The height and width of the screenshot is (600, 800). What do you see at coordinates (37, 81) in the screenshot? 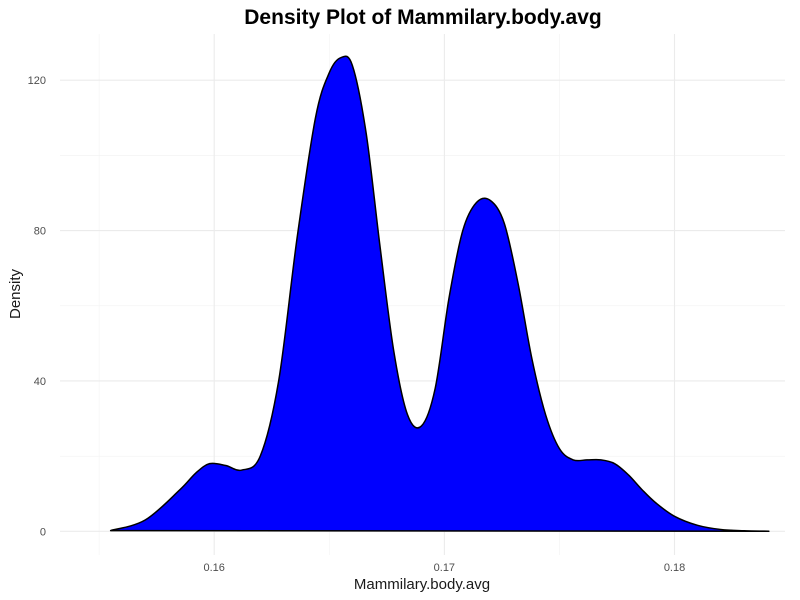
I see `y-tick-label: 120` at bounding box center [37, 81].